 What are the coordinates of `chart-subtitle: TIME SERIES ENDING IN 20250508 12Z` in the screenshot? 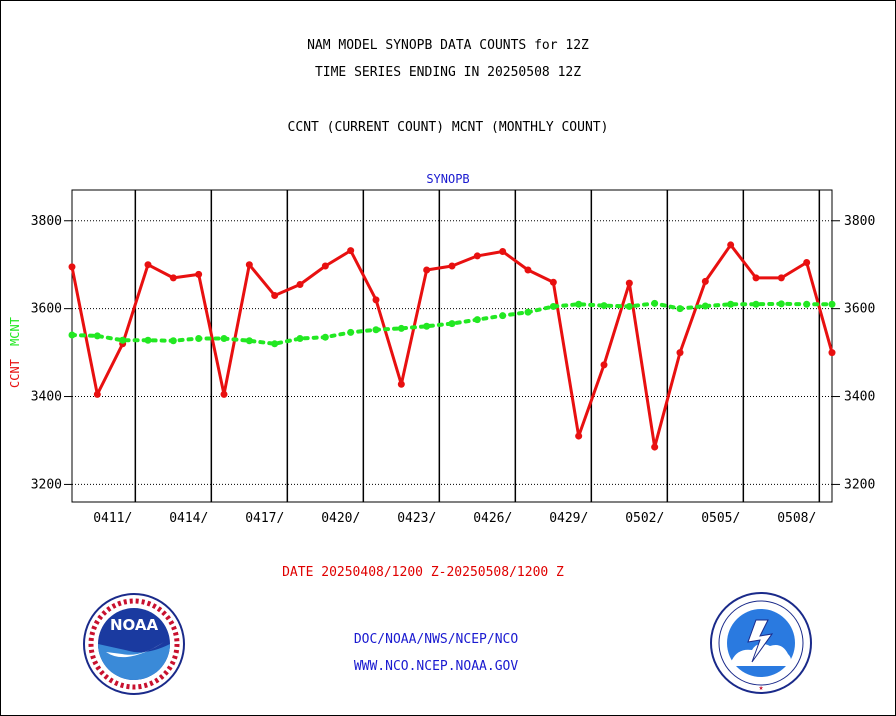 It's located at (448, 72).